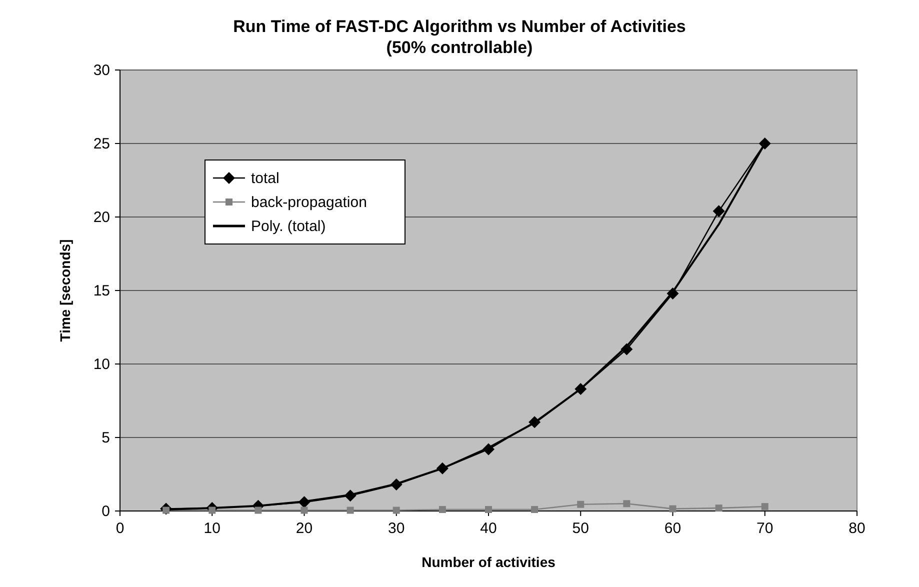 The image size is (919, 587). Describe the element at coordinates (459, 47) in the screenshot. I see `chart-subtitle: (50% controllable)` at that location.